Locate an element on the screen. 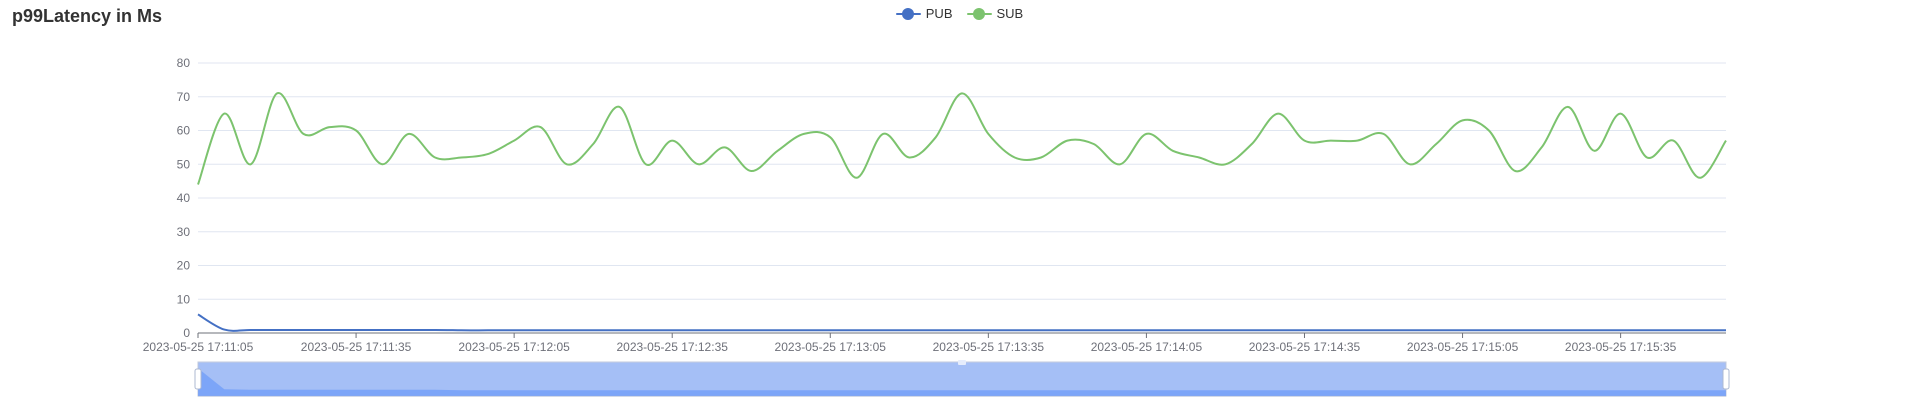 This screenshot has height=403, width=1919. zoom-preview-area is located at coordinates (962, 382).